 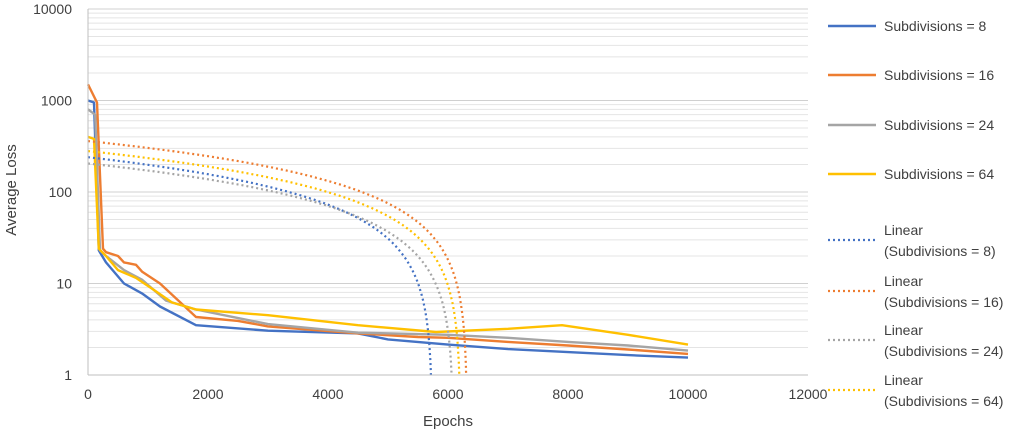 I want to click on legend-label: Subdivisions = 64, so click(x=939, y=174).